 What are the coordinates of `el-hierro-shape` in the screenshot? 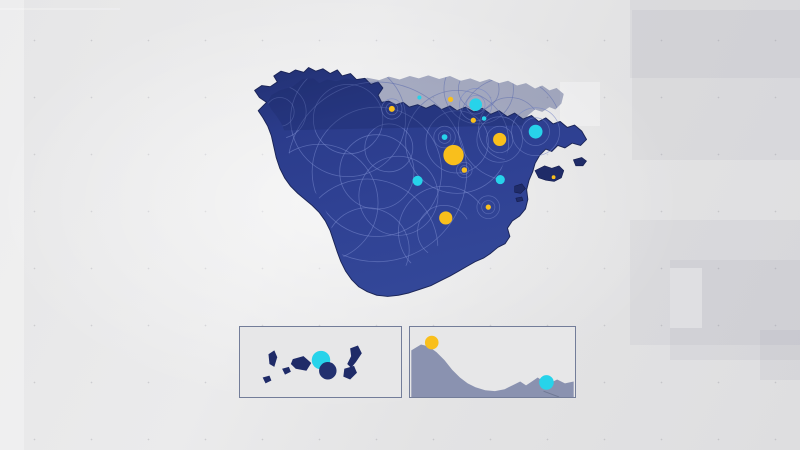 It's located at (267, 379).